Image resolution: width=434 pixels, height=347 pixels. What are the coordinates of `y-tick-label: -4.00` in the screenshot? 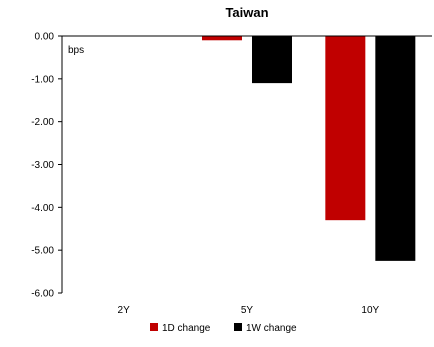 It's located at (42, 208).